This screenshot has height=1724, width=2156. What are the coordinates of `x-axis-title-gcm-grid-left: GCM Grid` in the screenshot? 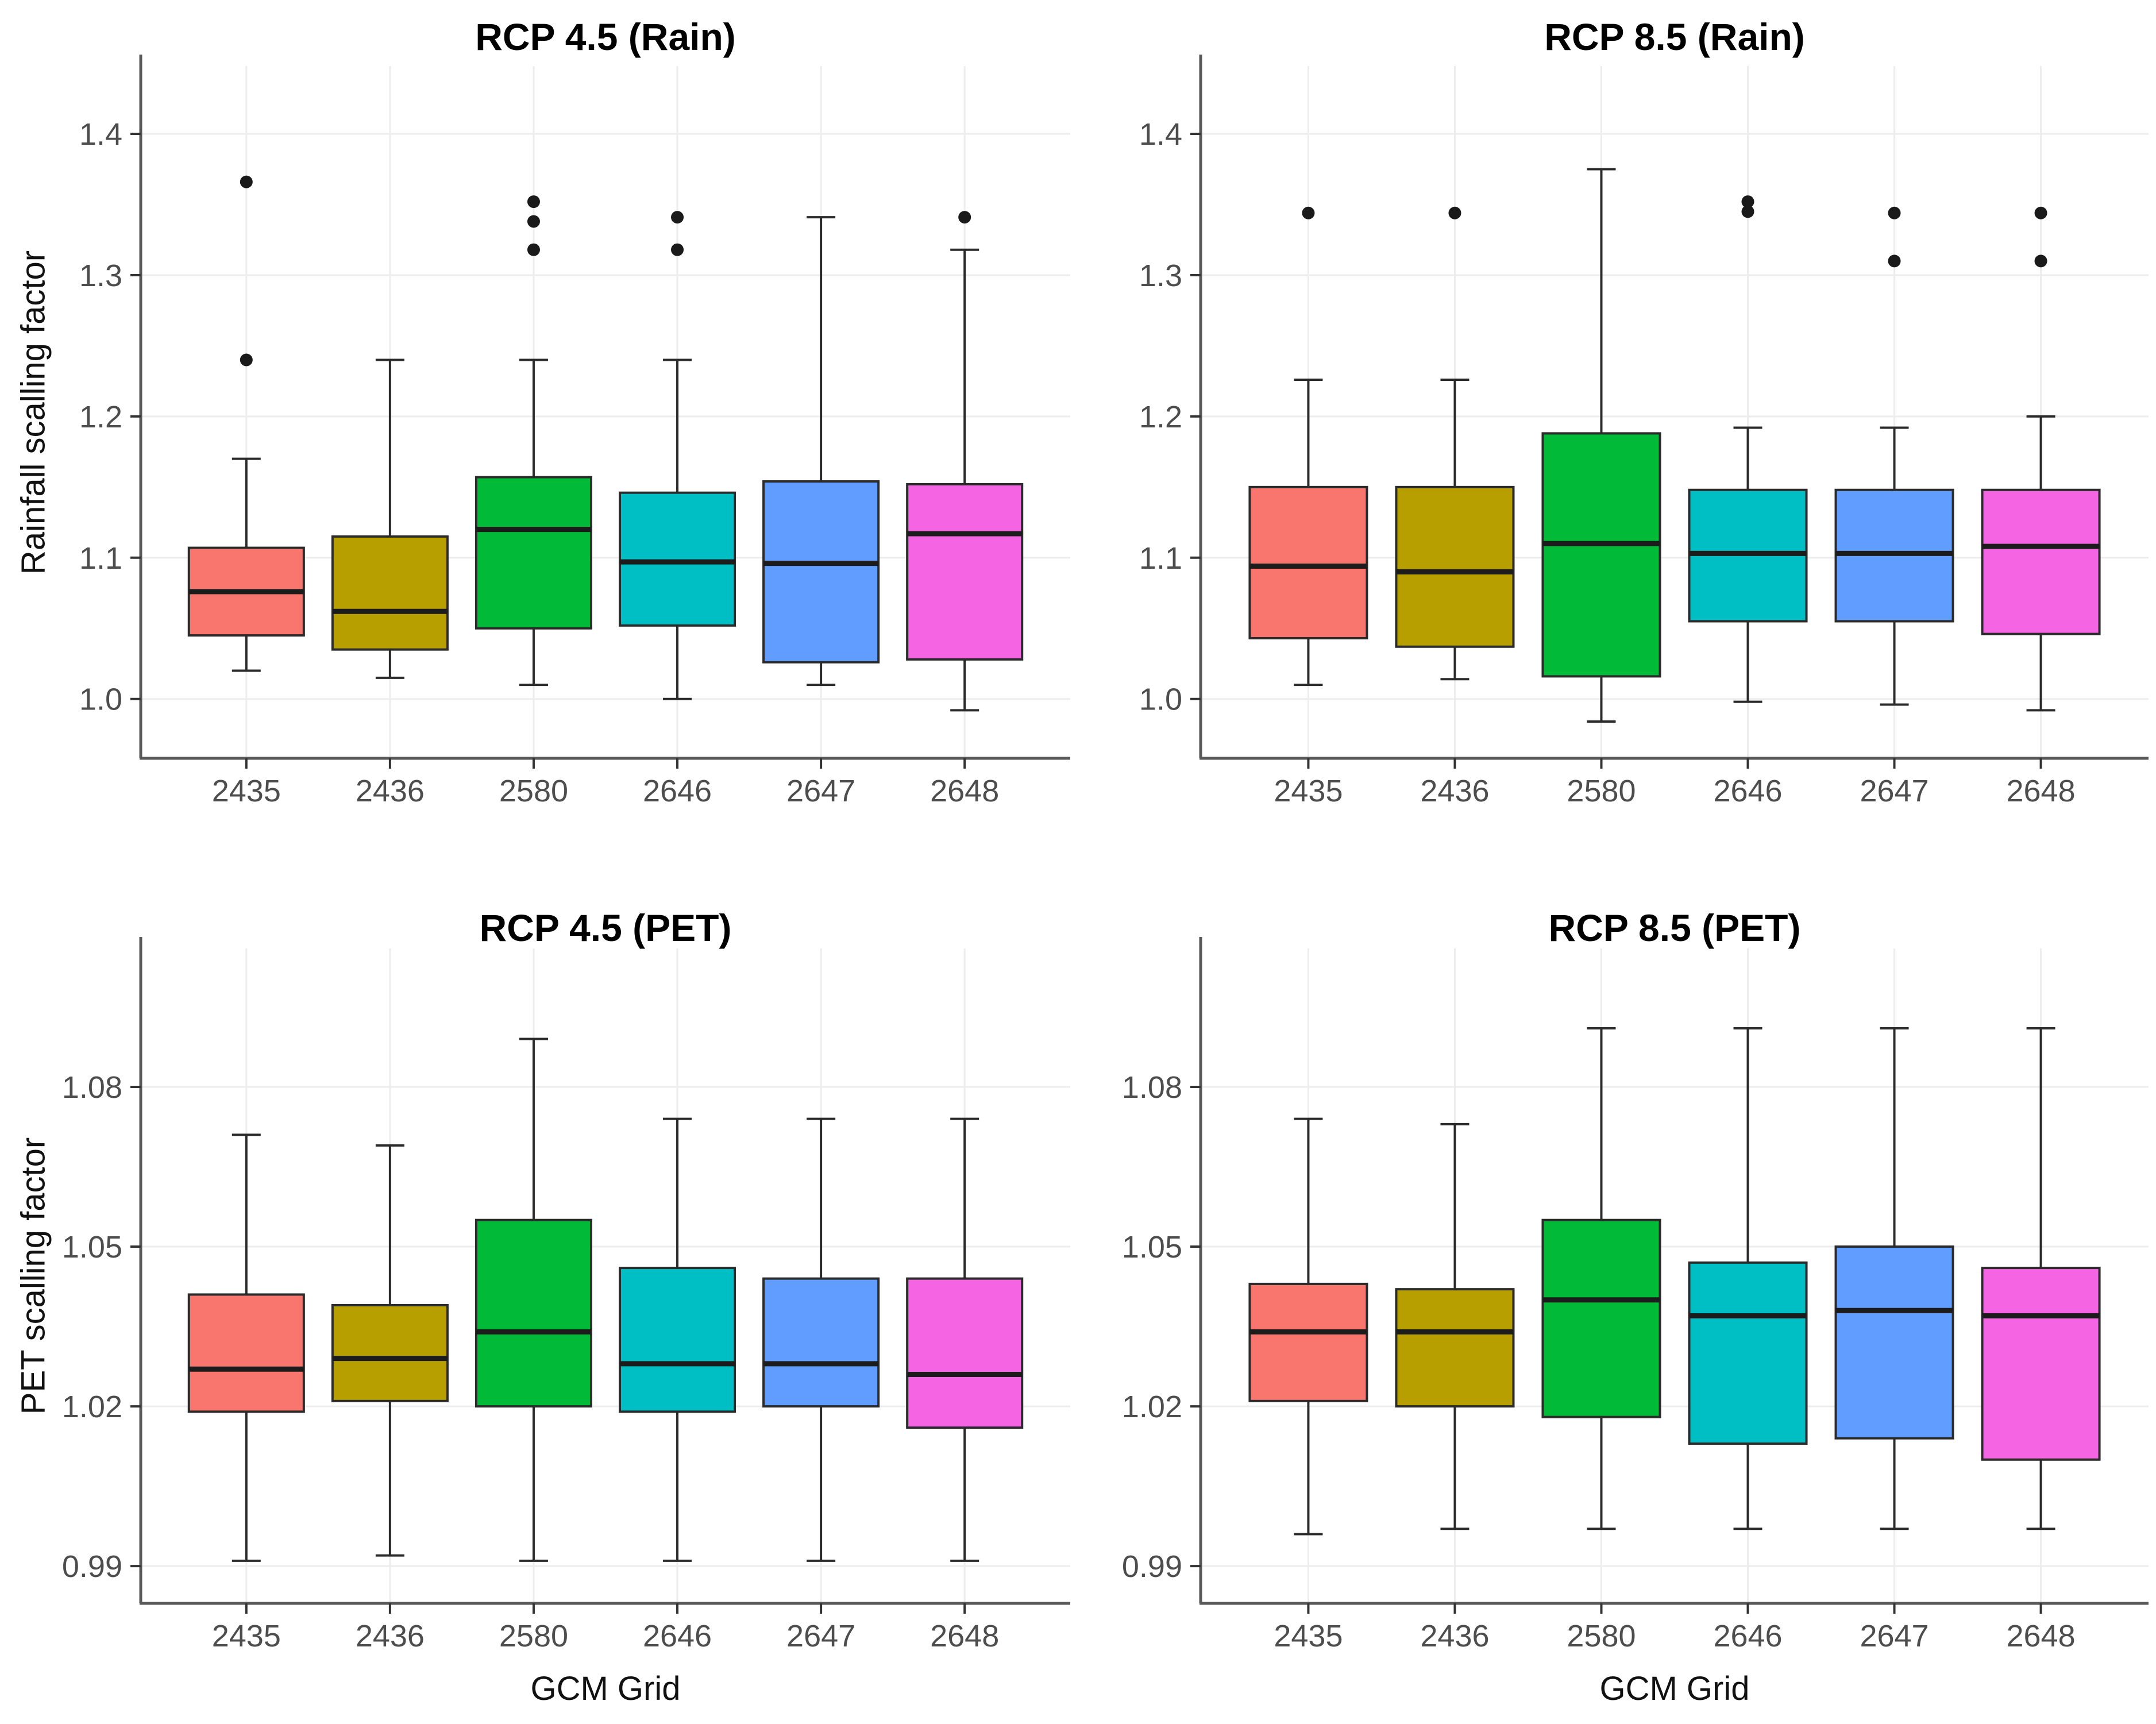 It's located at (605, 1688).